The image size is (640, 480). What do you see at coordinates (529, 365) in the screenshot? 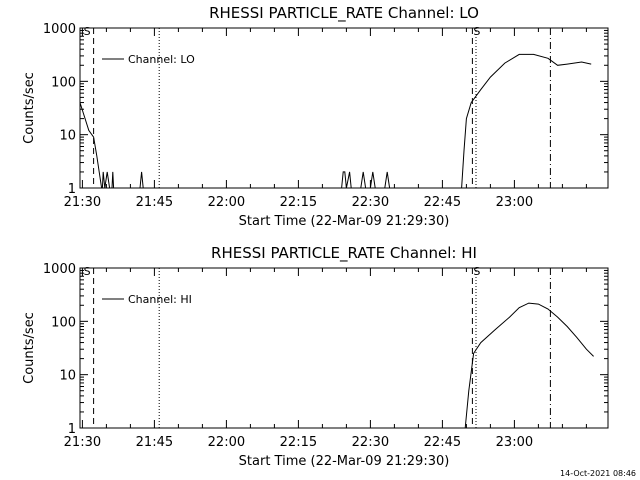
I see `series-line` at bounding box center [529, 365].